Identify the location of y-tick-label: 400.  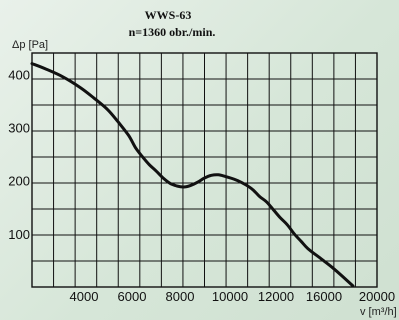
(19, 74).